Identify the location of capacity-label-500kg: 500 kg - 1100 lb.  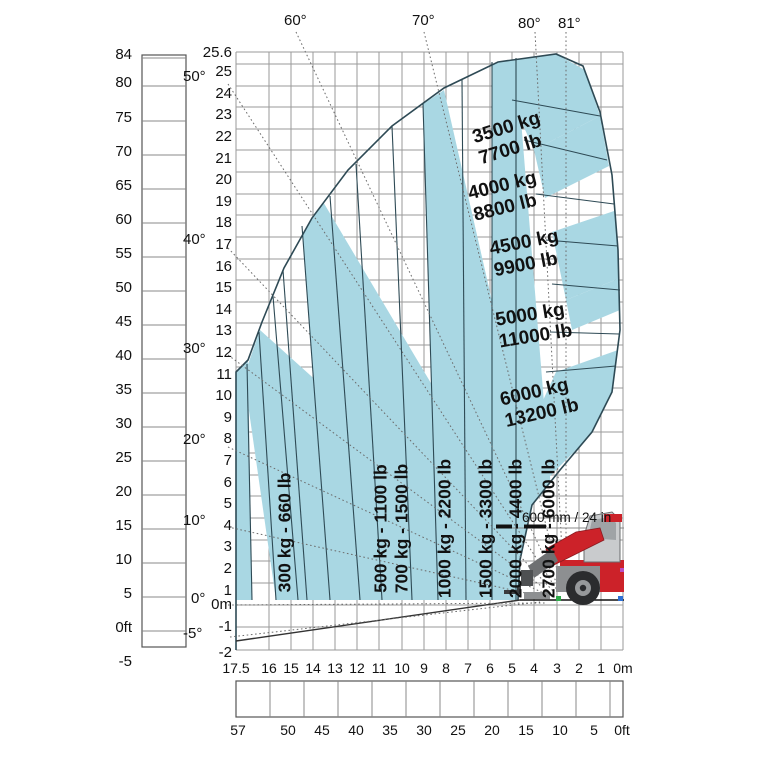
(380, 528).